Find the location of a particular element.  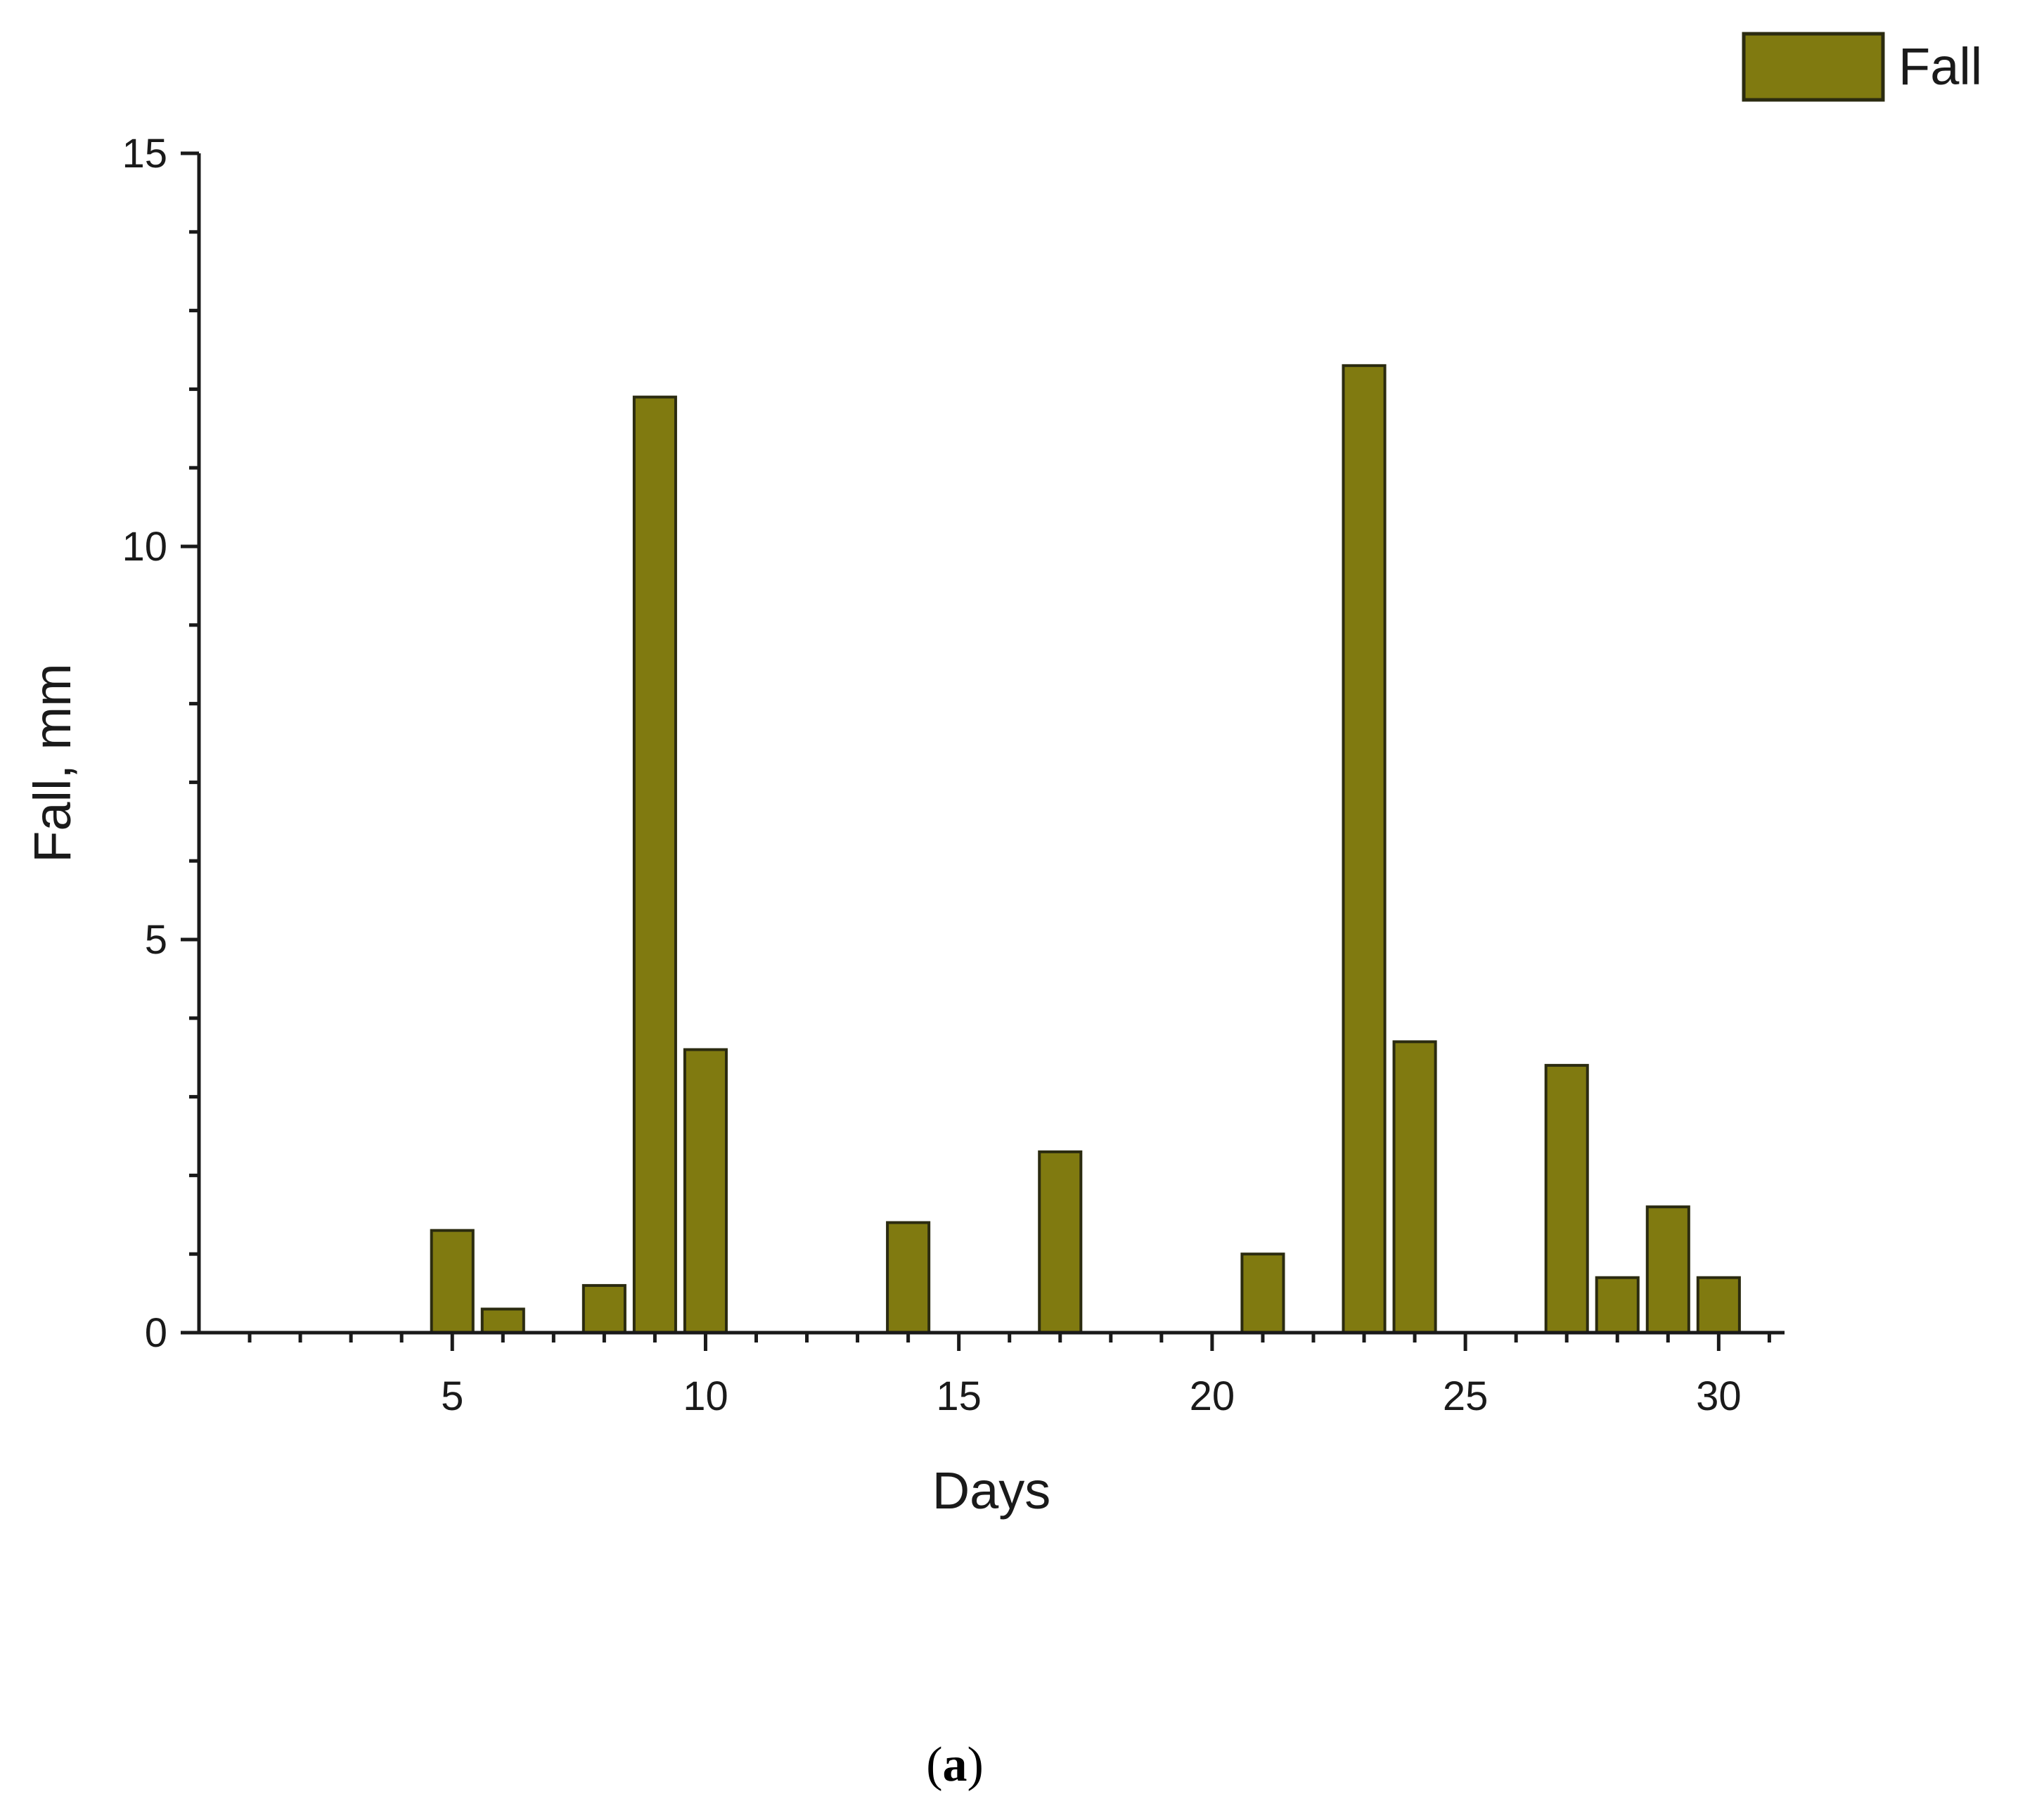

x-tick-label: 5 is located at coordinates (452, 1396).